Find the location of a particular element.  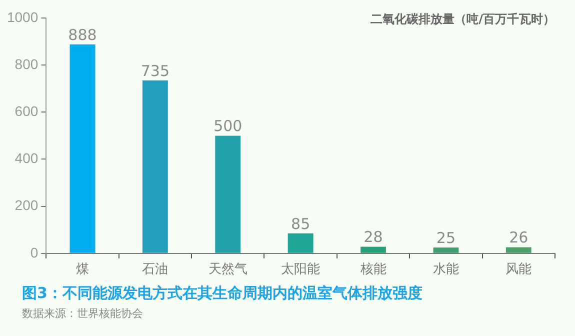

y-tick-label: 800 is located at coordinates (26, 64).